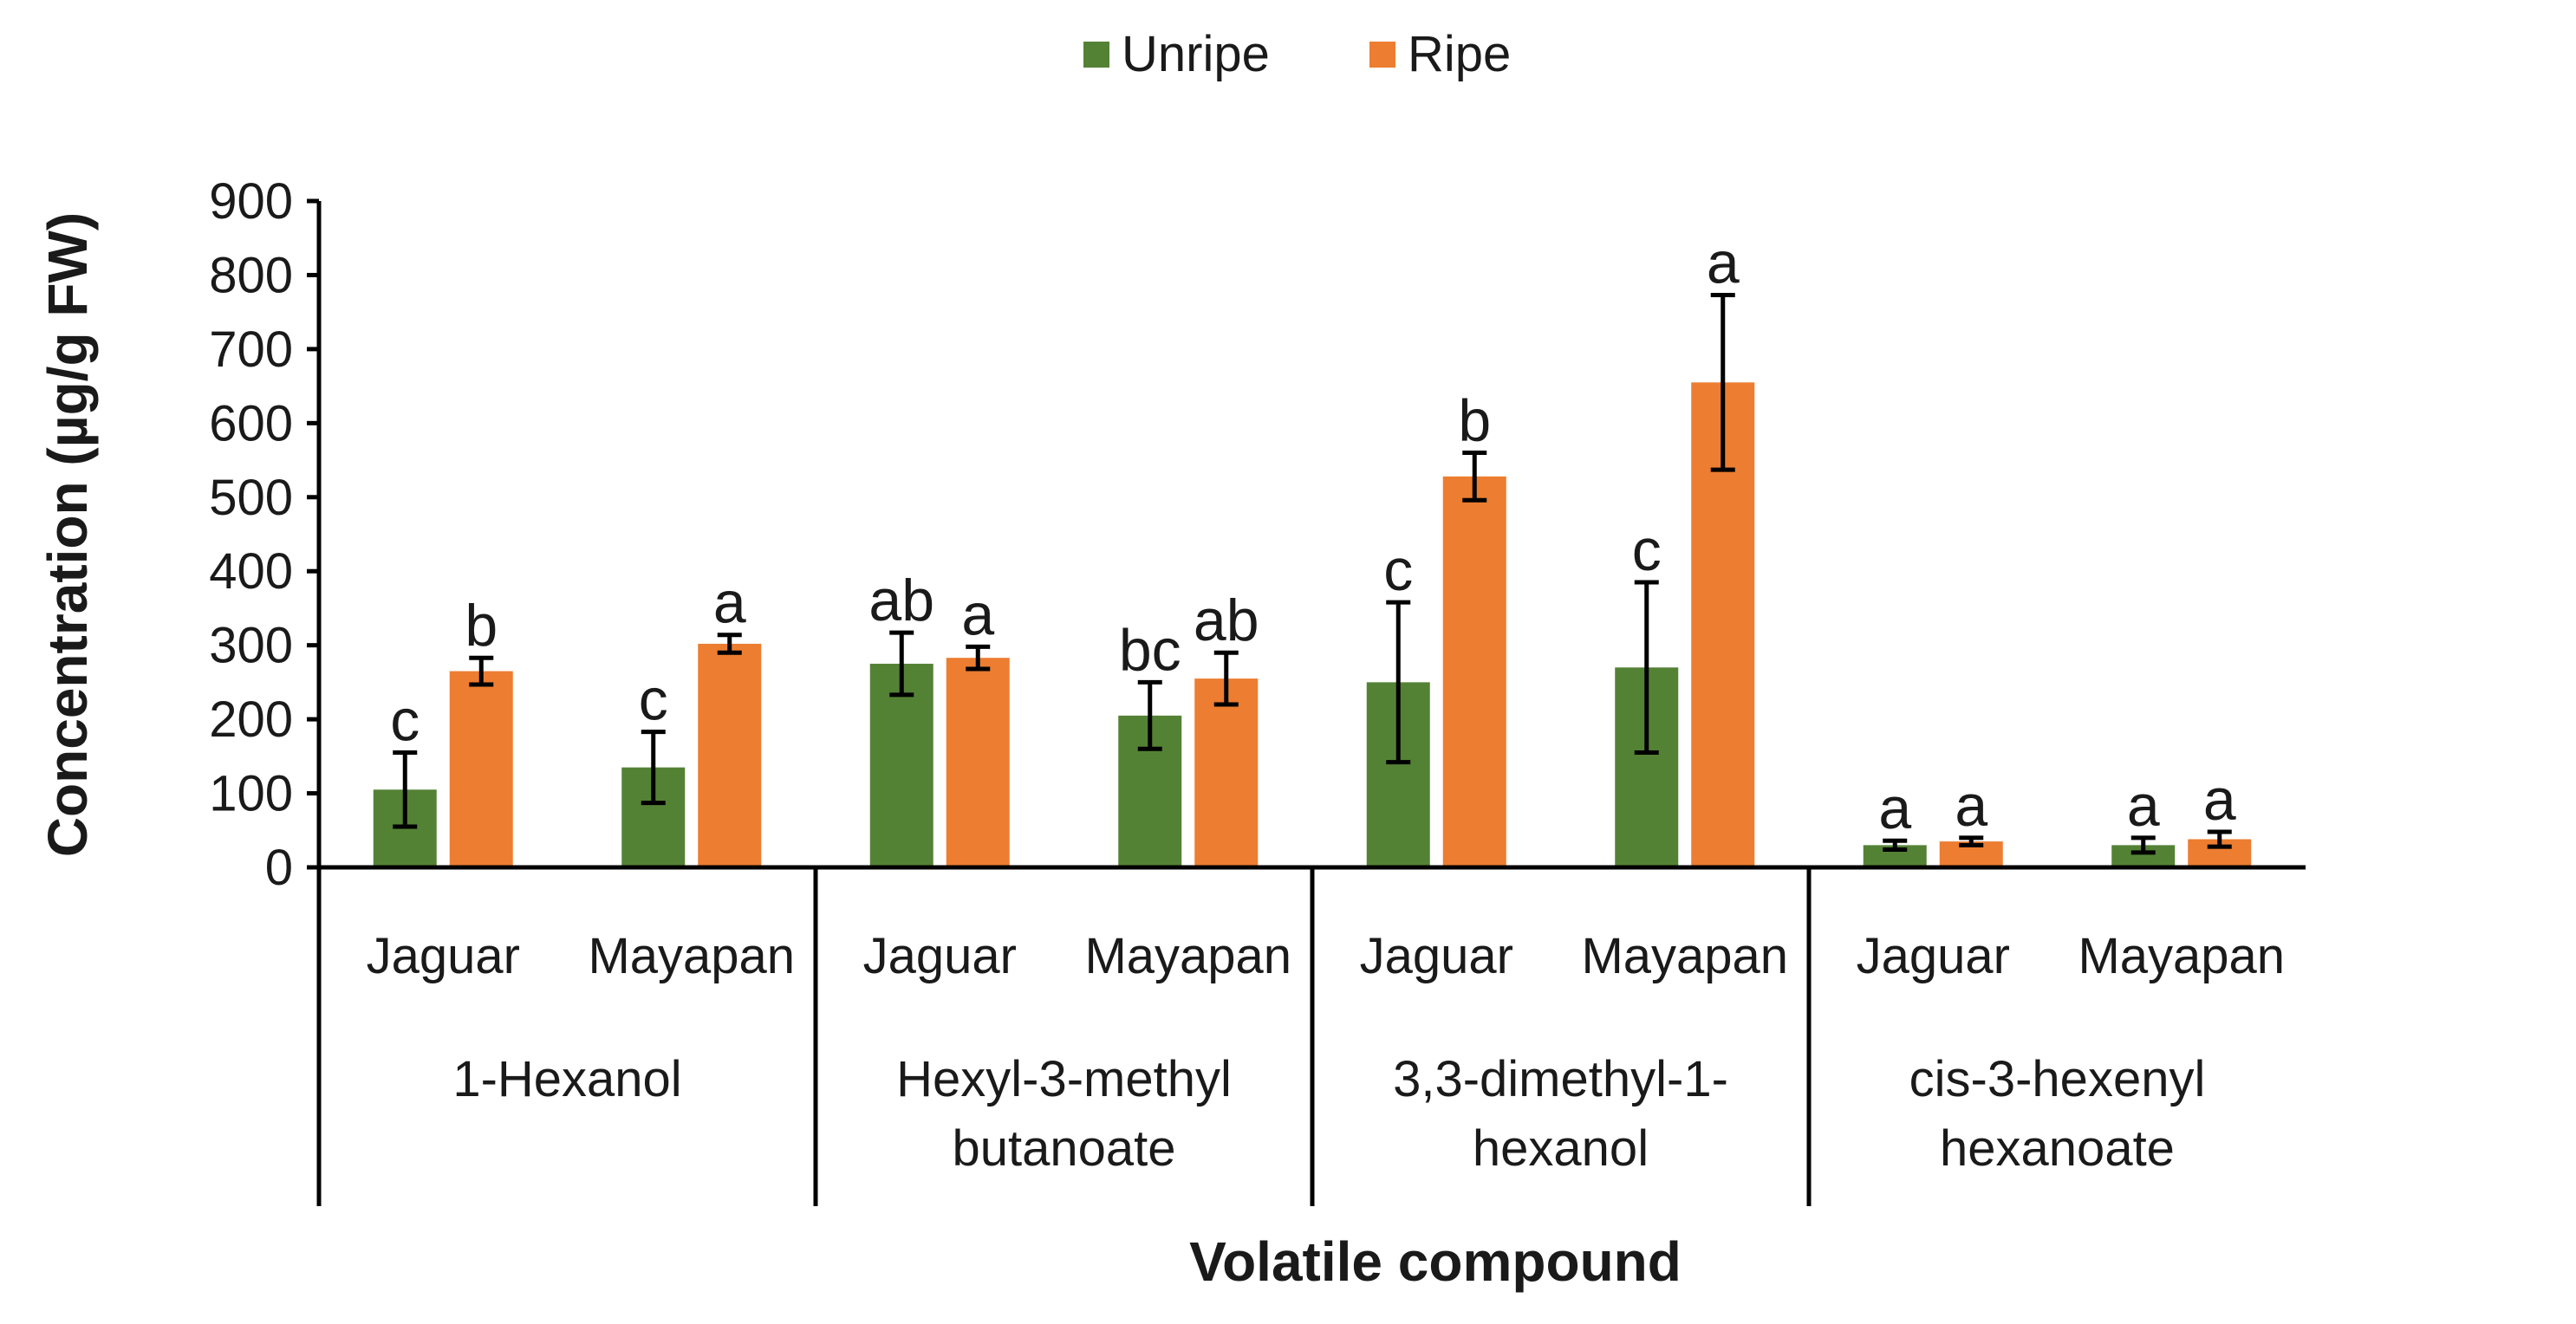  Describe the element at coordinates (1382, 55) in the screenshot. I see `legend-swatch-ripe` at that location.